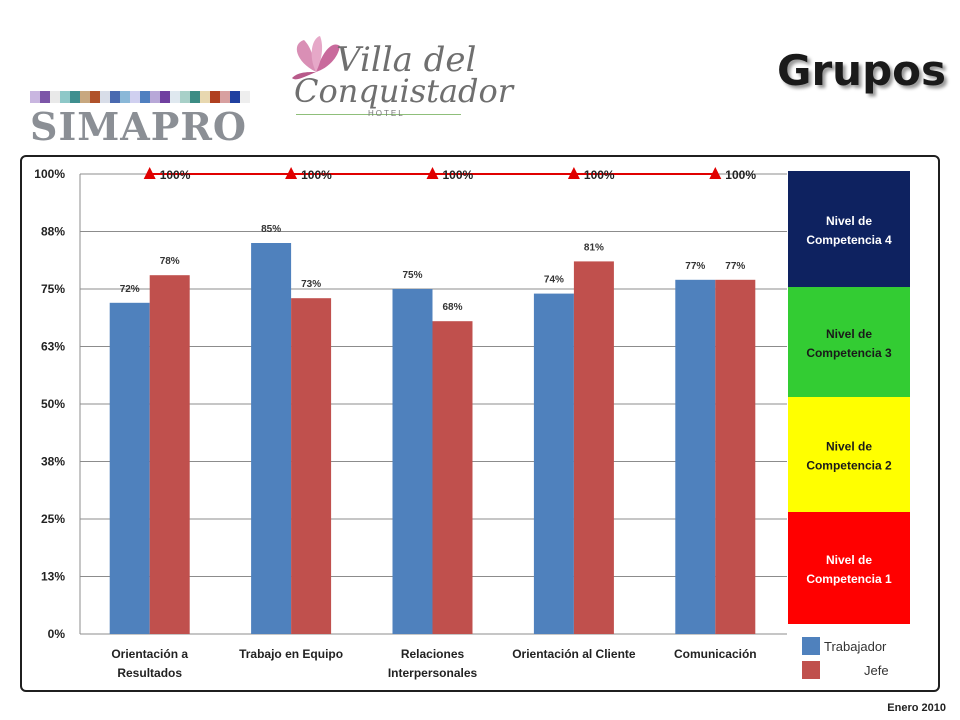  I want to click on y-tick-label: 38%, so click(53, 462).